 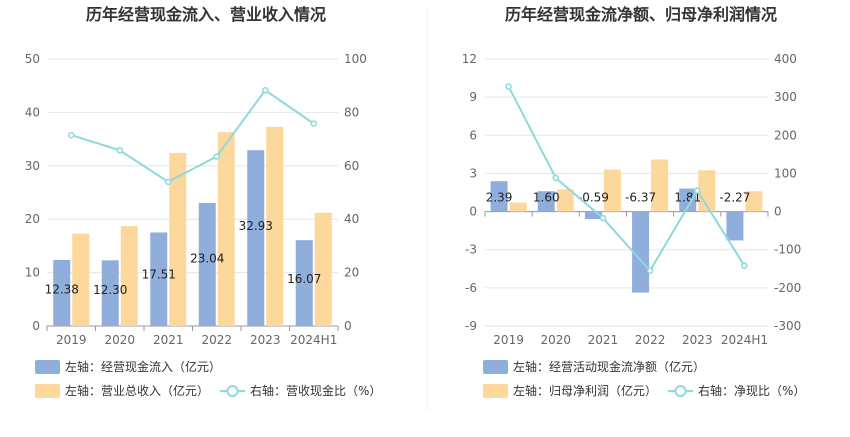 I want to click on chart1-right-tick: 20, so click(x=351, y=273).